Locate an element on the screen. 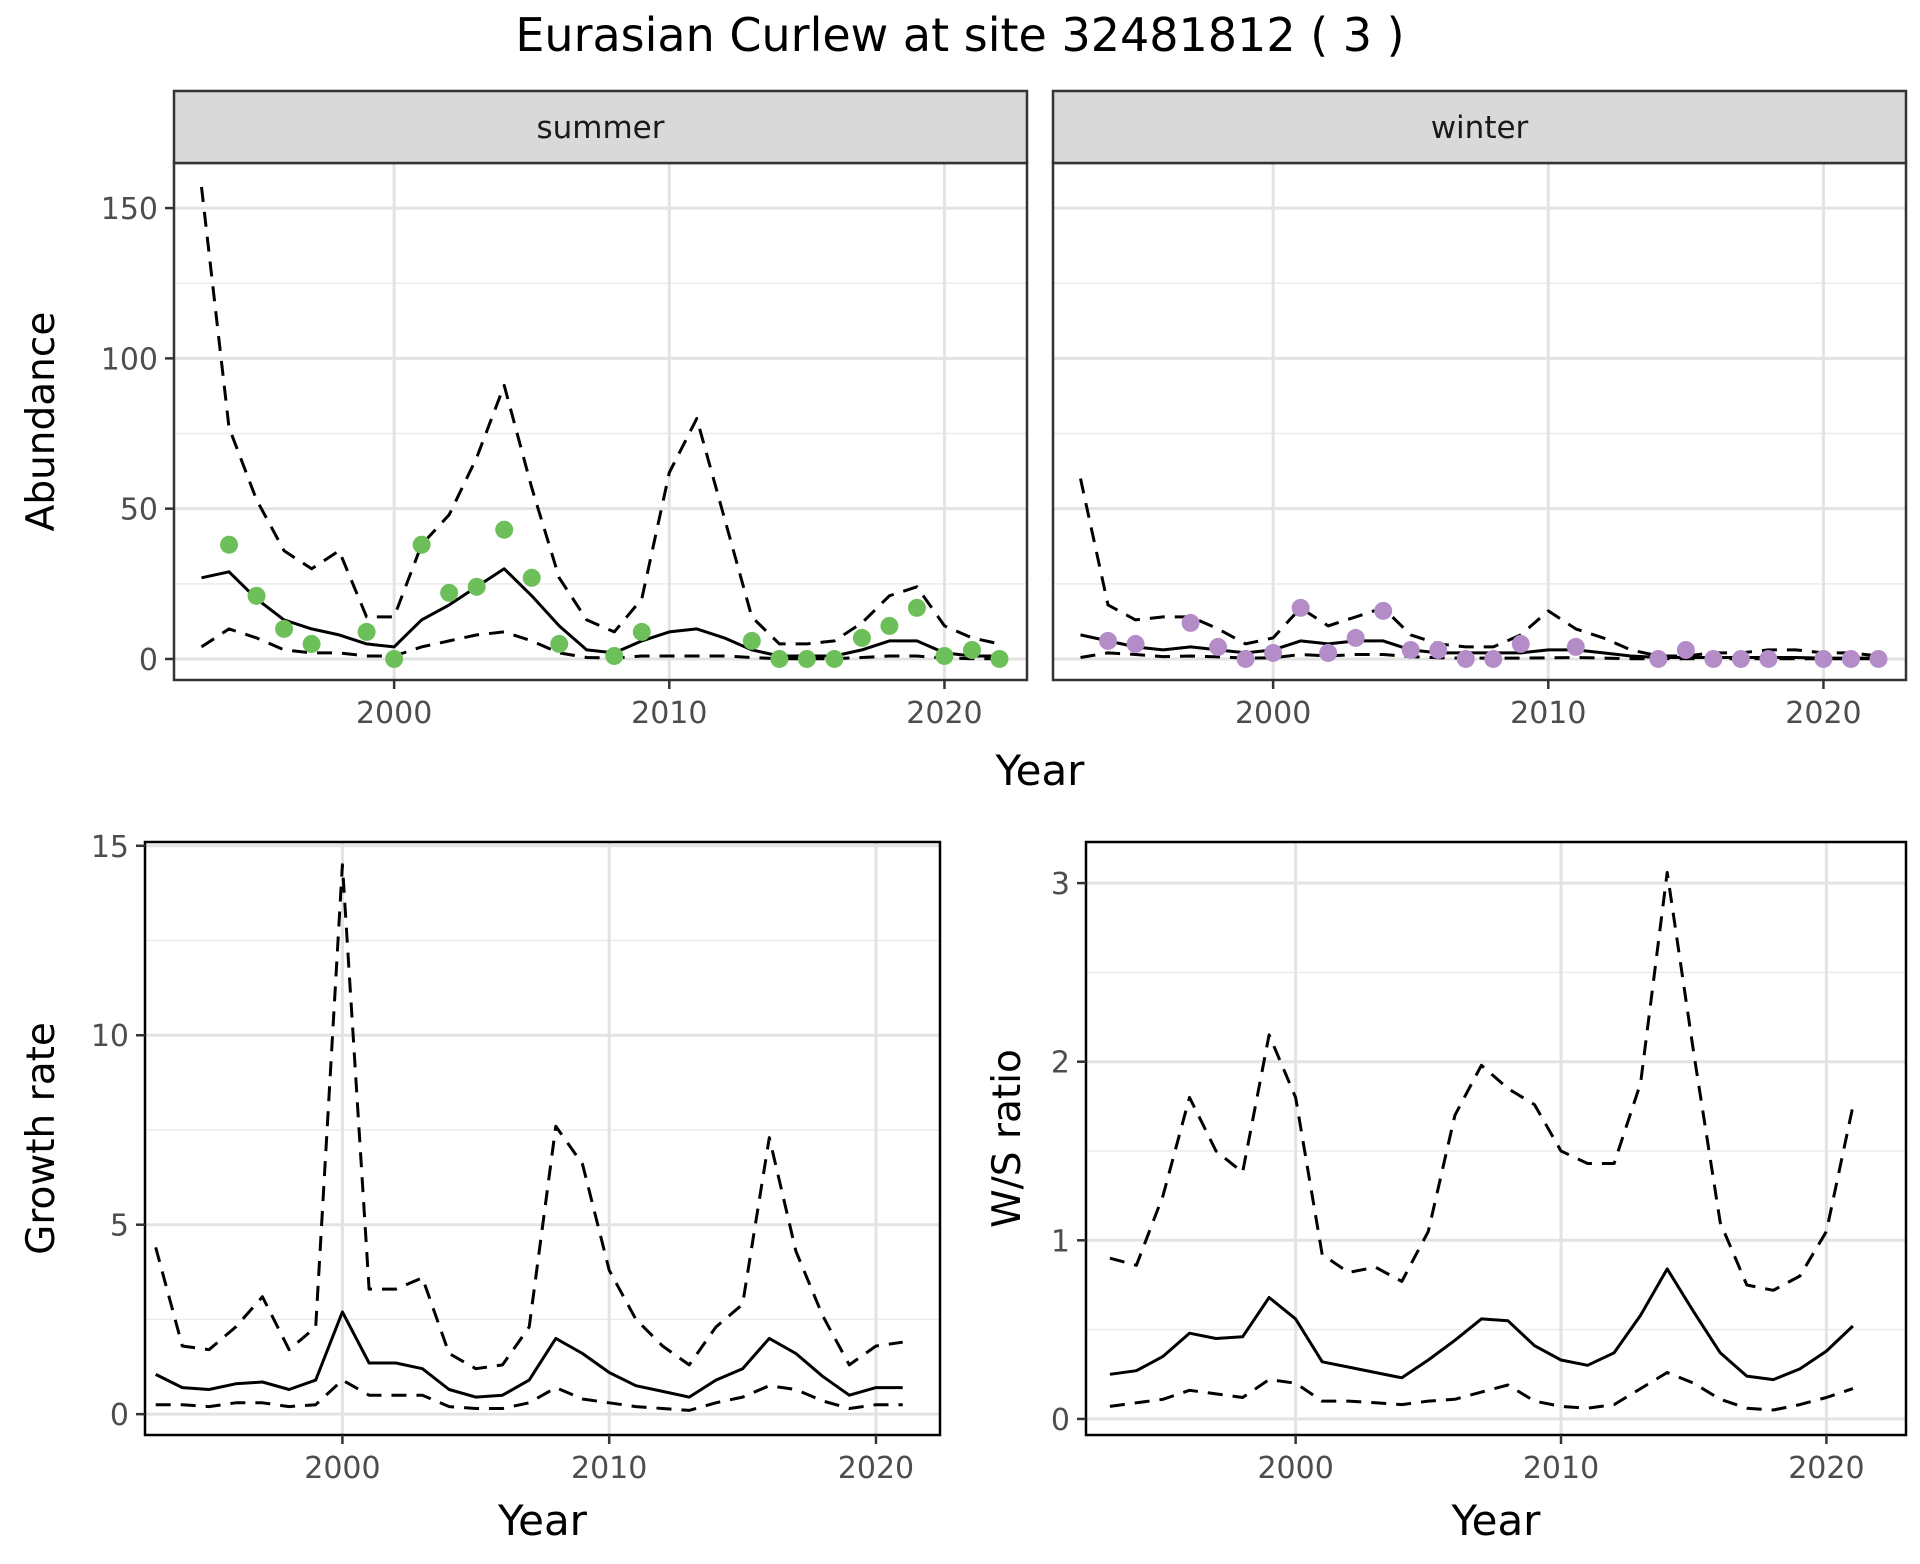 The image size is (1920, 1564). y-tick-label: 150 is located at coordinates (129, 209).